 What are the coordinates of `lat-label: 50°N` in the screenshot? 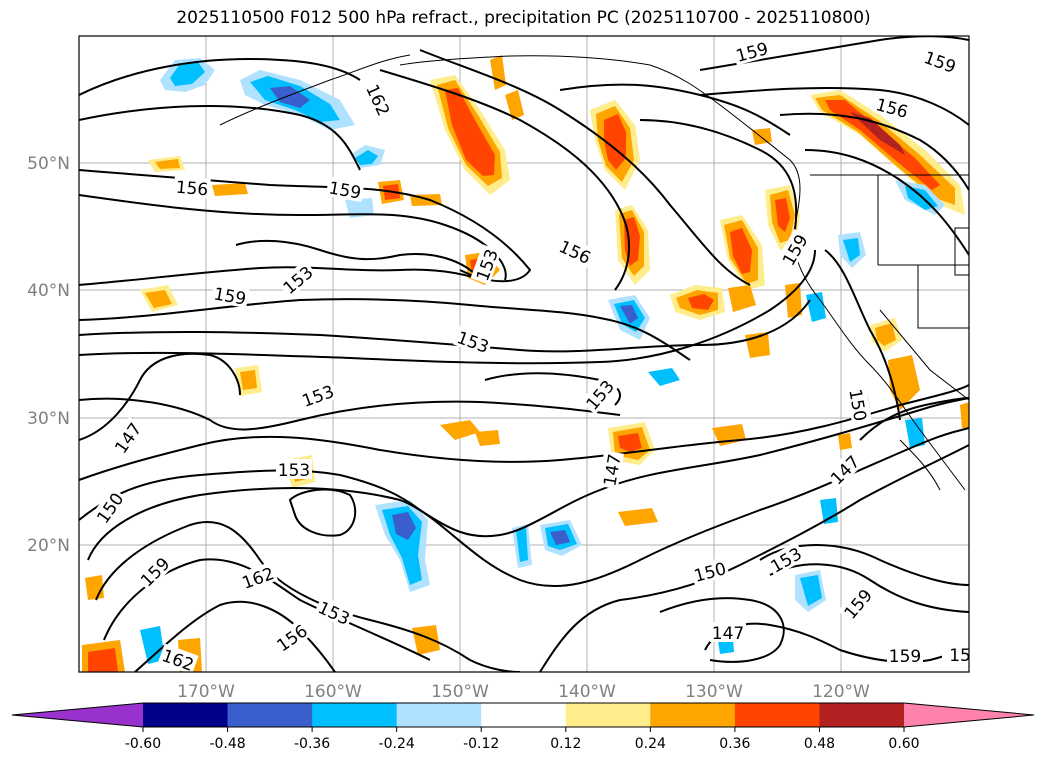 It's located at (48, 164).